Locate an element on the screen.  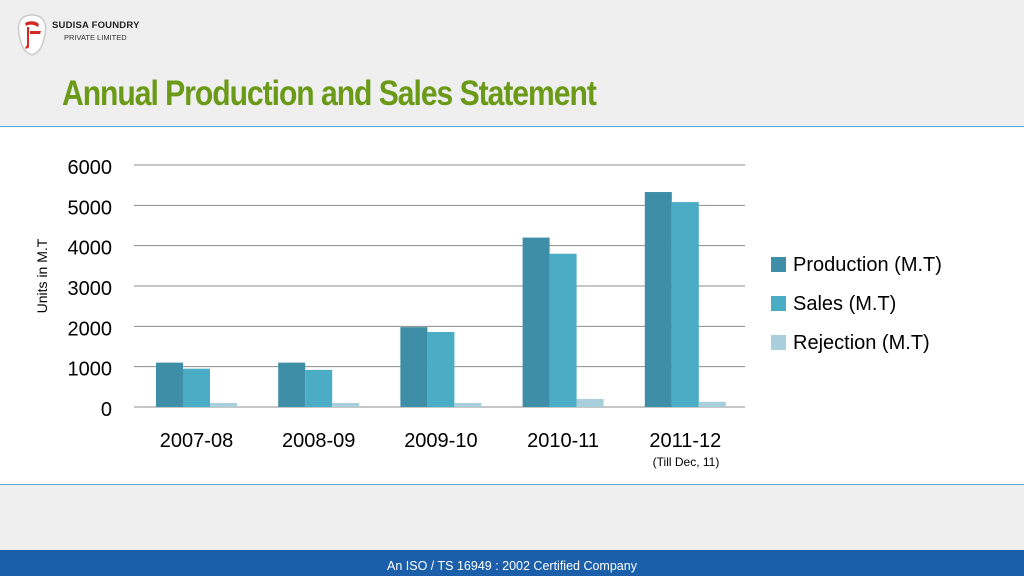
company-name-block: SUDISA FOUNDRY PRIVATE LIMITED is located at coordinates (96, 31).